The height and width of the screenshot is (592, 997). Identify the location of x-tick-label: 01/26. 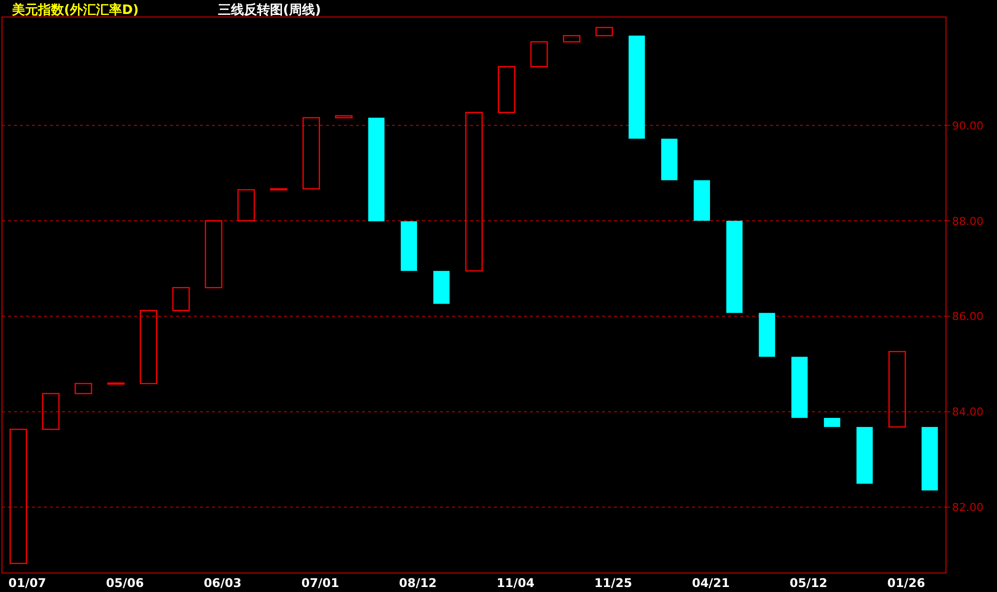
(906, 583).